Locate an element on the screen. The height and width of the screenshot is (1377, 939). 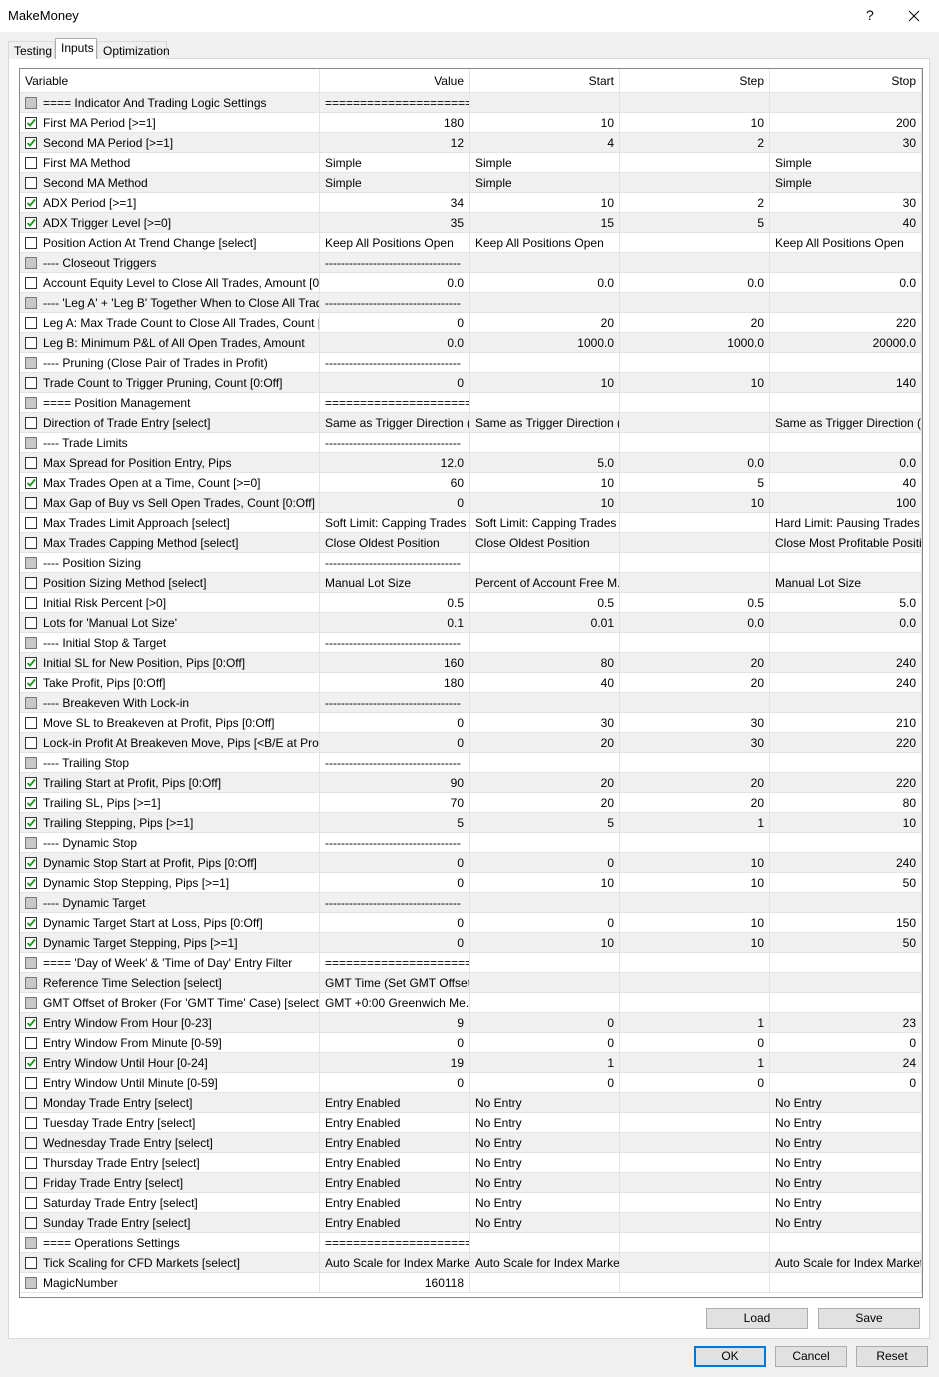
value-cell: Close Oldest Position is located at coordinates (395, 543).